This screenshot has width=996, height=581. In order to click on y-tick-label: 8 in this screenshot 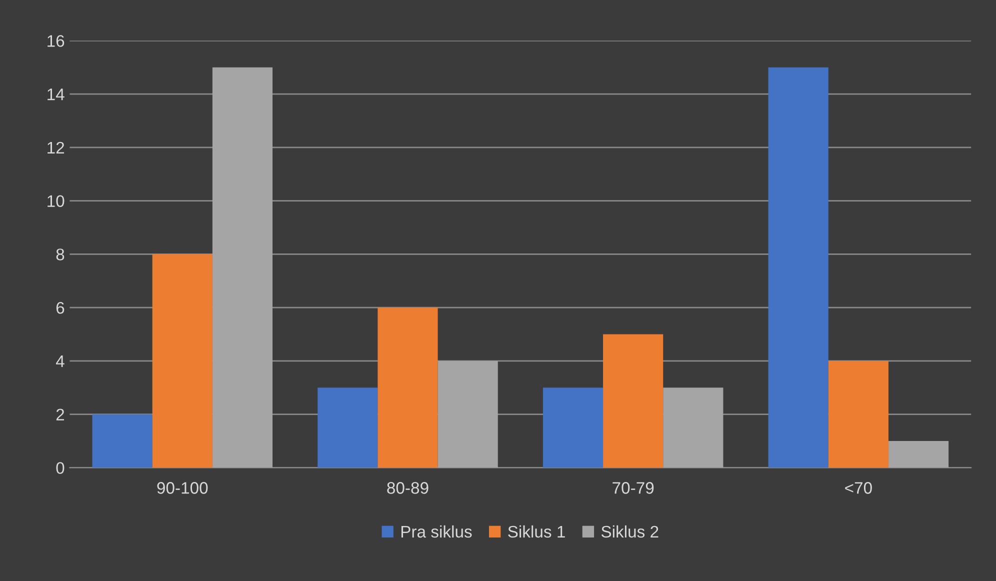, I will do `click(60, 254)`.